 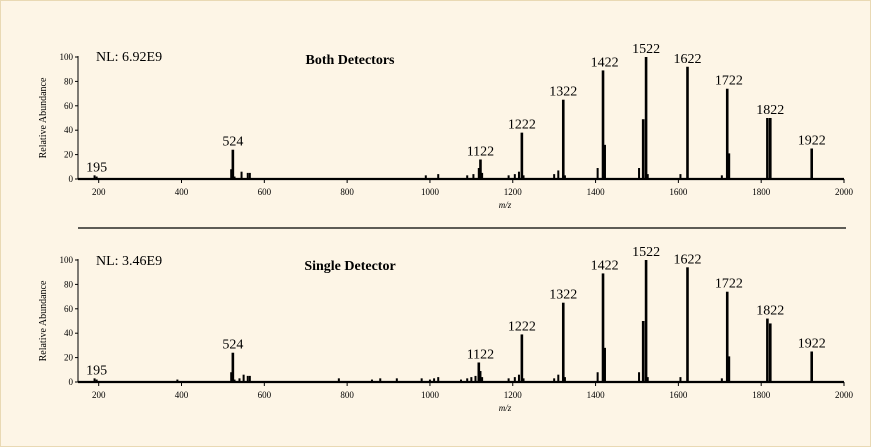 What do you see at coordinates (844, 395) in the screenshot?
I see `chart-1-x-tick-label: 2000` at bounding box center [844, 395].